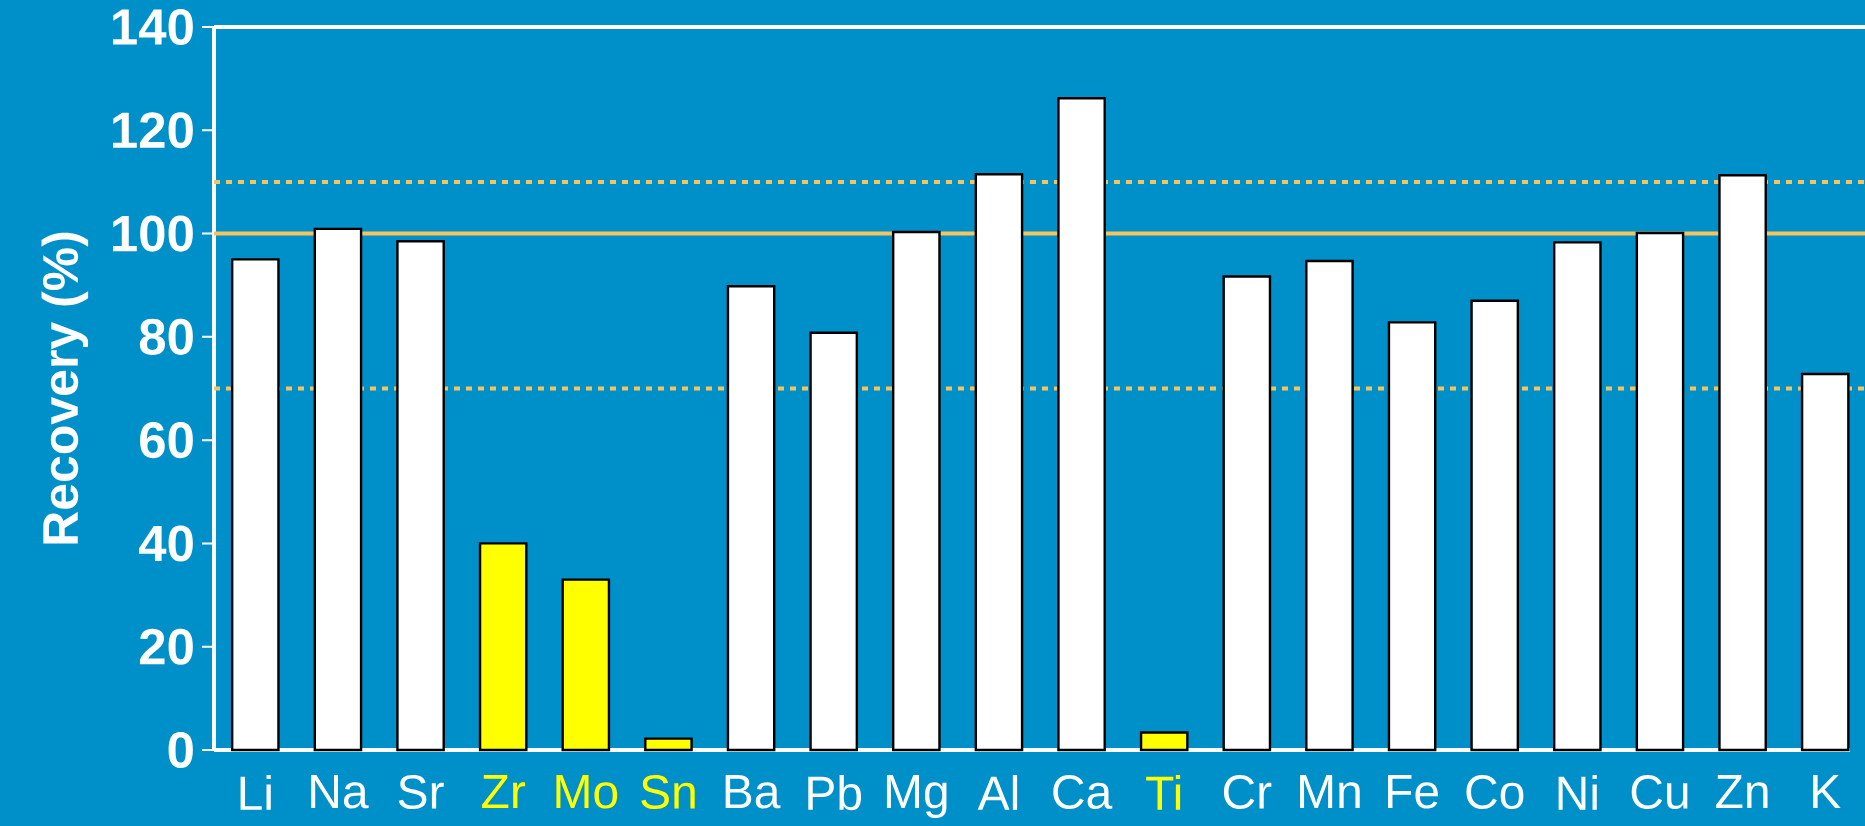 This screenshot has width=1865, height=826. What do you see at coordinates (1742, 792) in the screenshot?
I see `x-tick-label: Zn` at bounding box center [1742, 792].